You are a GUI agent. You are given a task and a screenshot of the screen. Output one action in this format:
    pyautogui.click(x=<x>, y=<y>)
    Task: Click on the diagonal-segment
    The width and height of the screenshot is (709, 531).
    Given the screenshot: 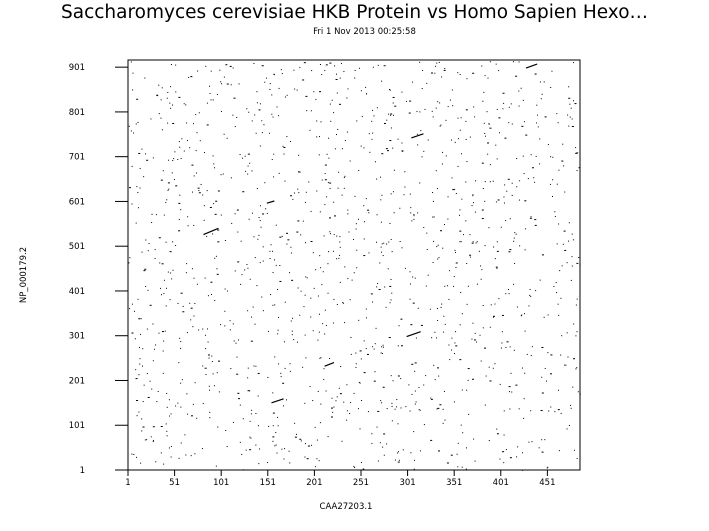 What is the action you would take?
    pyautogui.click(x=211, y=231)
    